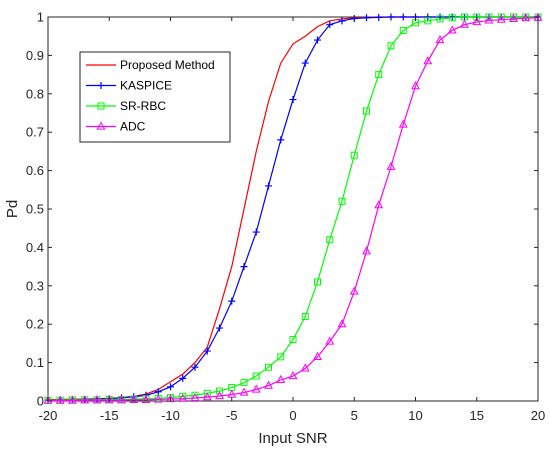 The image size is (550, 453). What do you see at coordinates (35, 55) in the screenshot?
I see `y-tick-label-9: 0.9` at bounding box center [35, 55].